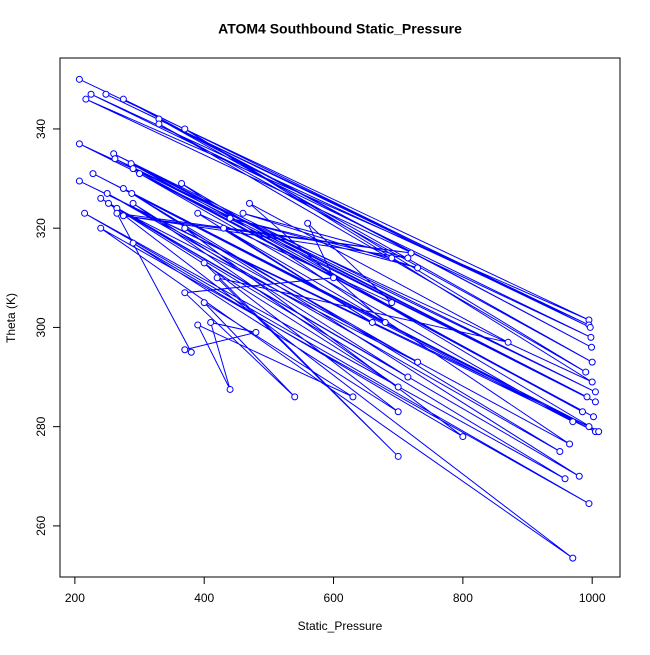 The image size is (650, 655). I want to click on y-tick-label: 300, so click(41, 327).